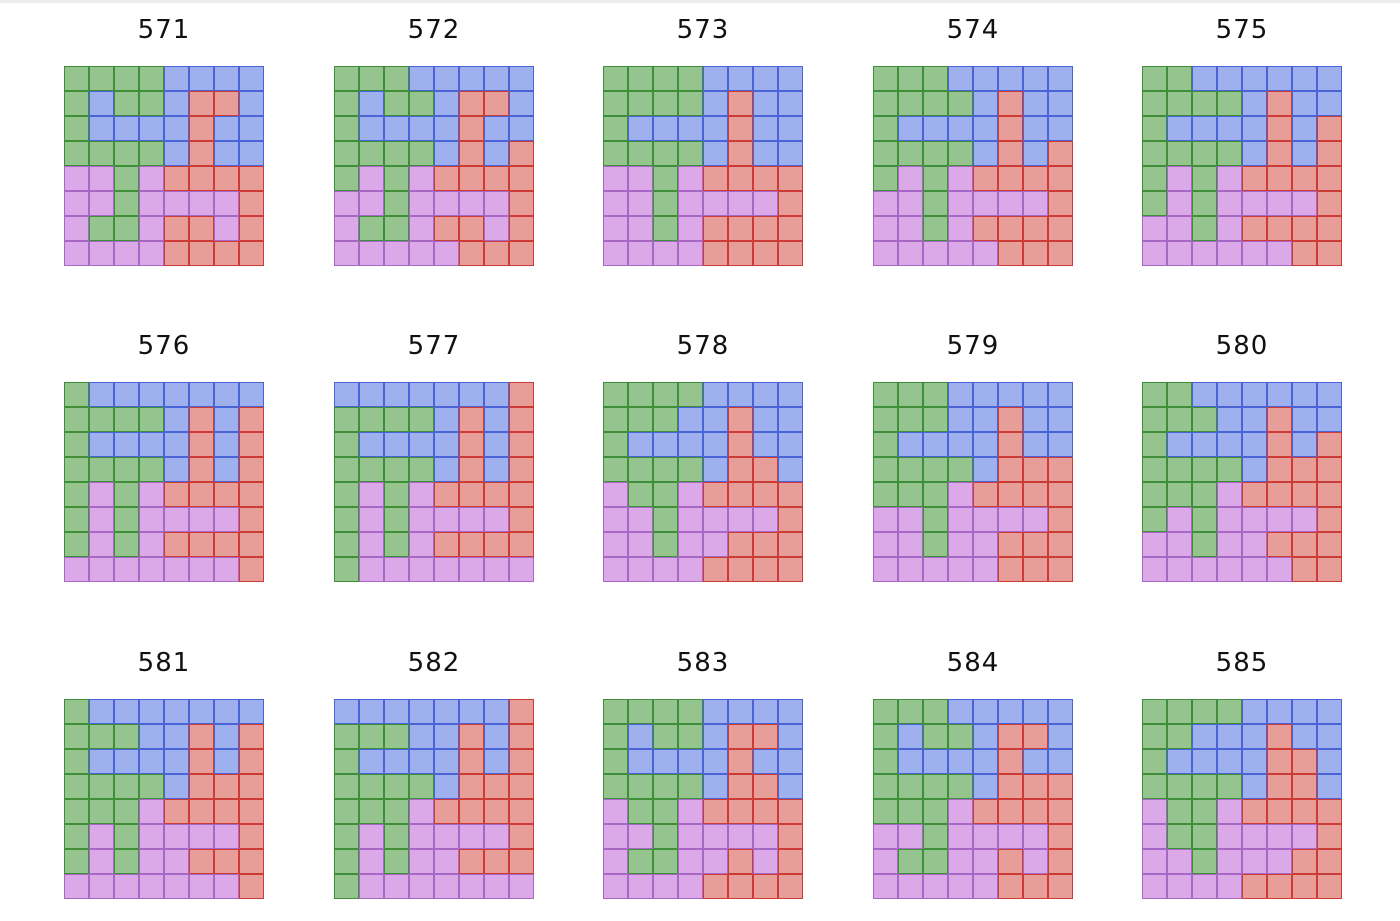 The height and width of the screenshot is (921, 1400). What do you see at coordinates (164, 140) in the screenshot?
I see `puzzle-panel: 571` at bounding box center [164, 140].